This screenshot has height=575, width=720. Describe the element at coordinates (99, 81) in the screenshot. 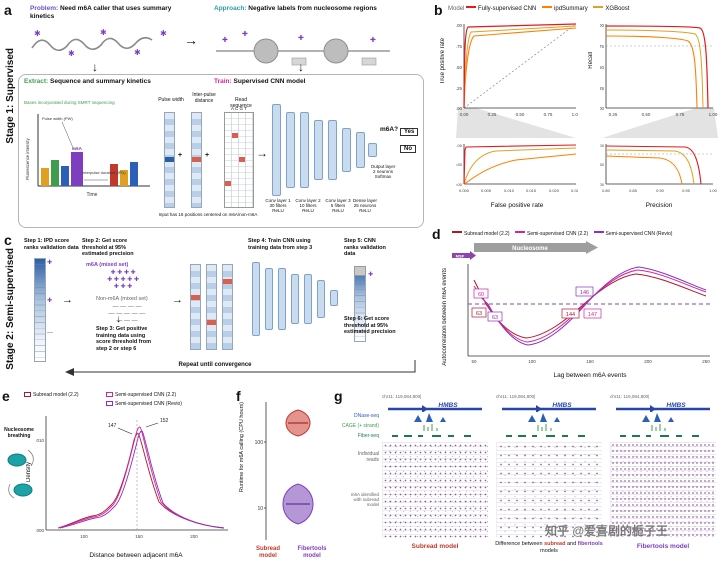

I see `extract-text: Sequence and summary kinetics` at that location.